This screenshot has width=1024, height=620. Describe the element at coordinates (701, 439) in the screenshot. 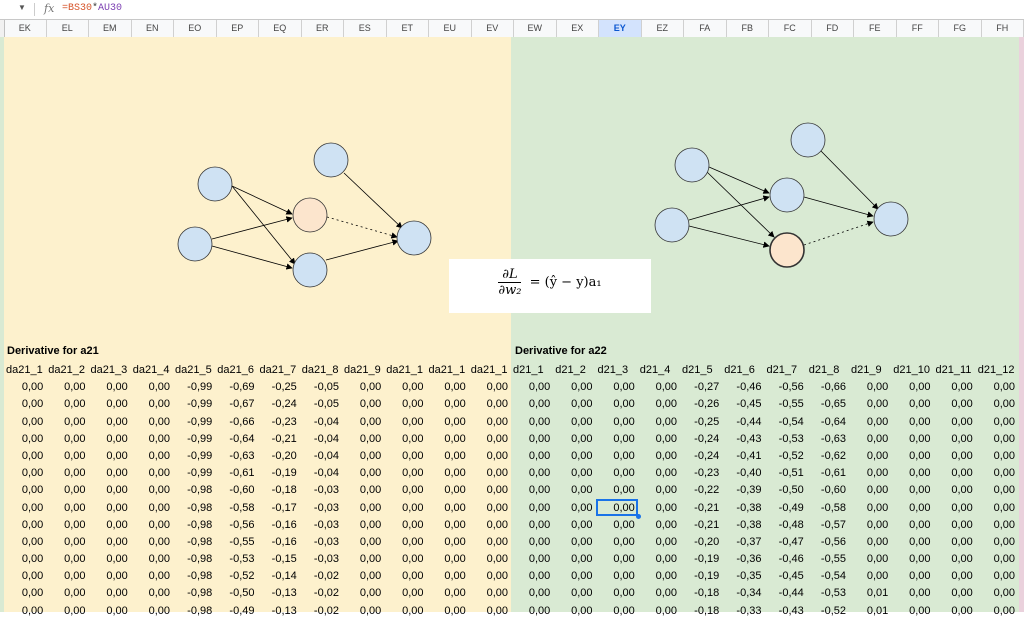

I see `table-cell: -0,24` at that location.